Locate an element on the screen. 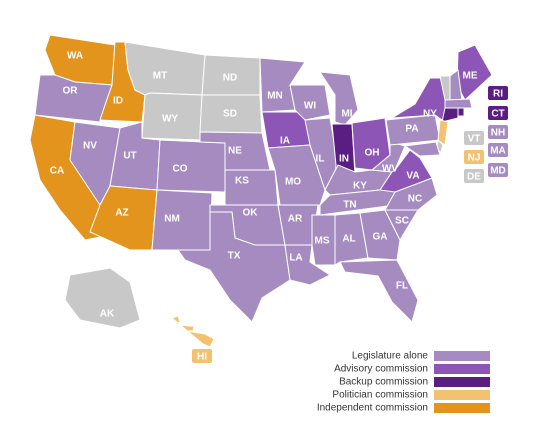  state-label: MN is located at coordinates (275, 96).